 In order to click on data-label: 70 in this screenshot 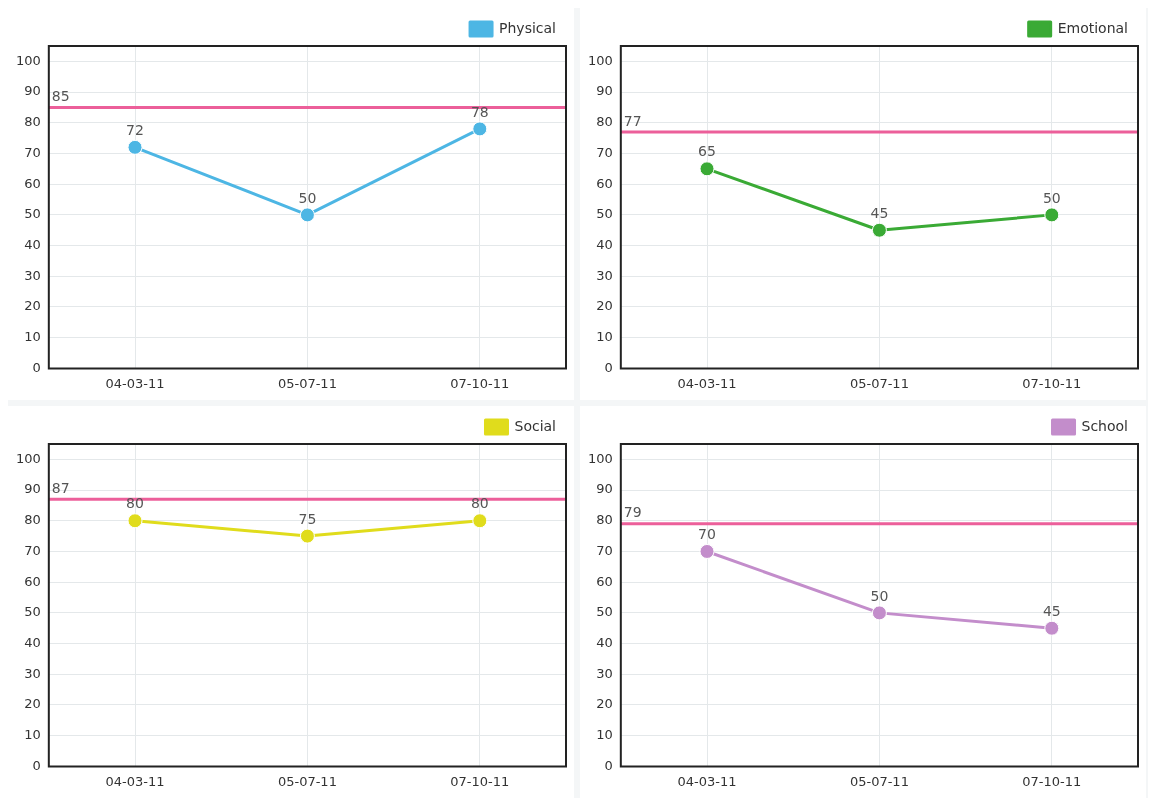, I will do `click(707, 534)`.